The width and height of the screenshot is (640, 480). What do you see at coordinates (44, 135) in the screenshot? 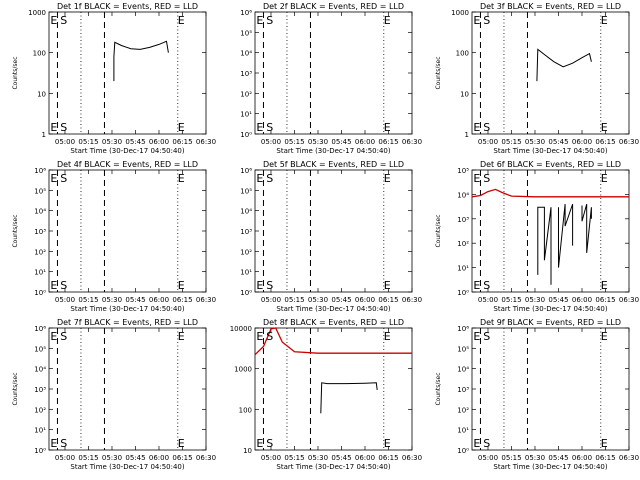
I see `y-tick-label: 1` at bounding box center [44, 135].